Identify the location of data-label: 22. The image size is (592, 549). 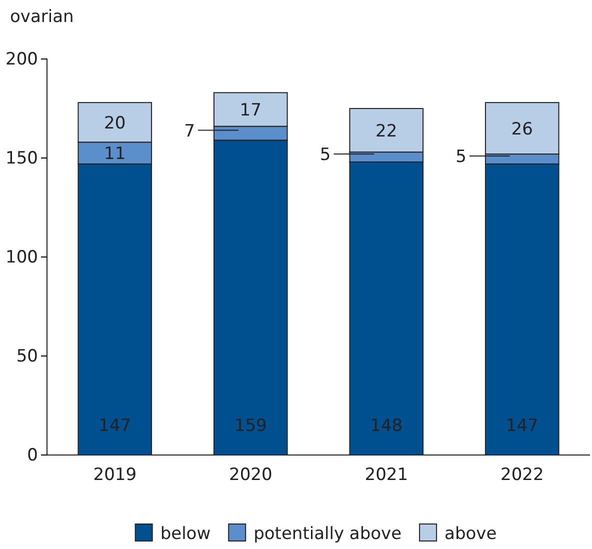
(387, 131).